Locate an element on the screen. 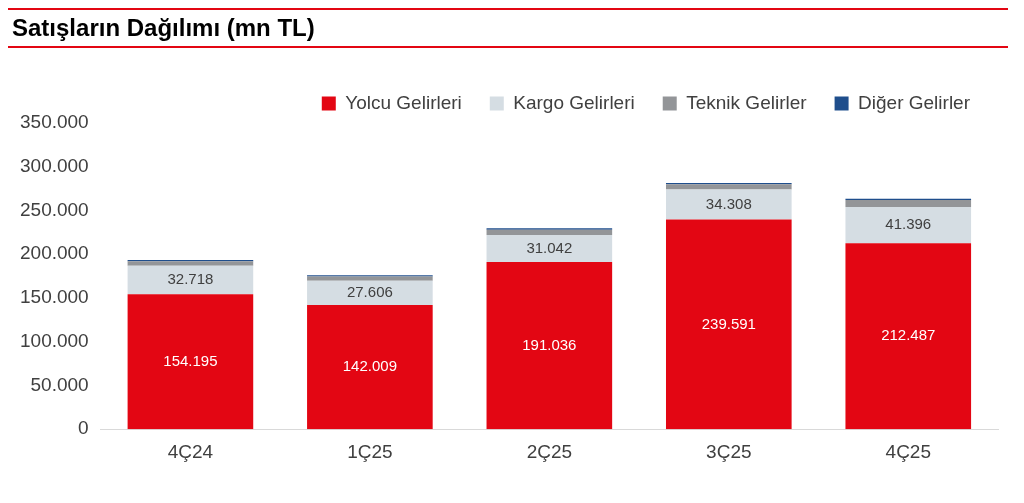 This screenshot has width=1024, height=503. x-tick-label: 4Ç25 is located at coordinates (908, 451).